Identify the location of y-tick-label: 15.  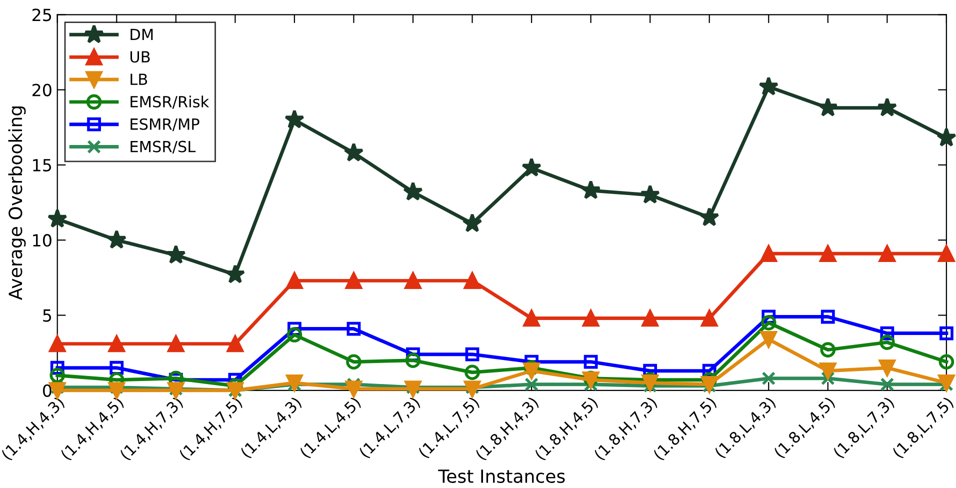
(42, 165).